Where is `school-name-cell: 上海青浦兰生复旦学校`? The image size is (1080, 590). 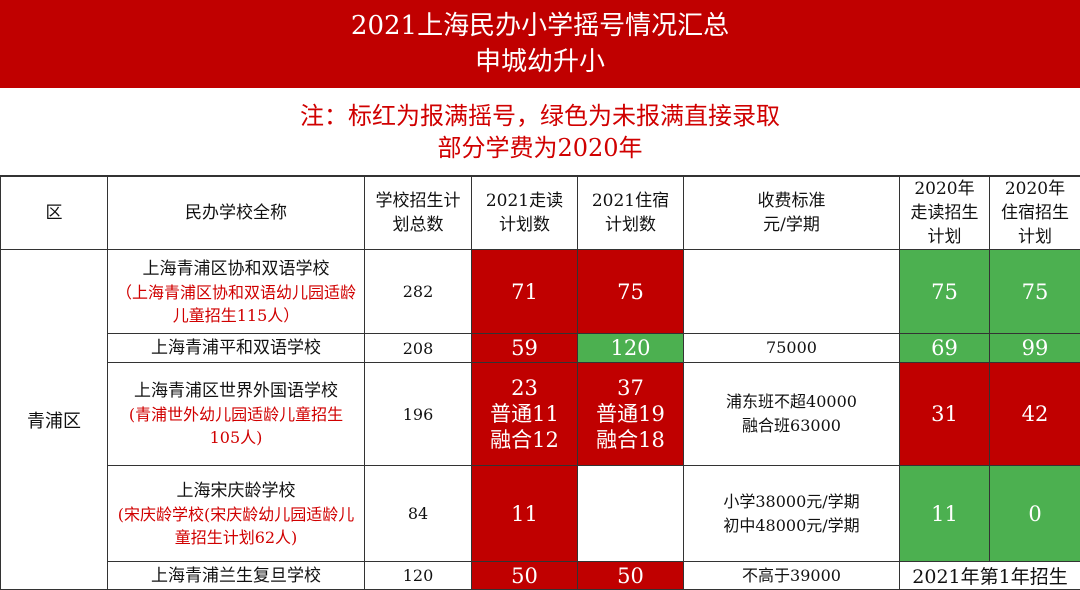
school-name-cell: 上海青浦兰生复旦学校 is located at coordinates (236, 576).